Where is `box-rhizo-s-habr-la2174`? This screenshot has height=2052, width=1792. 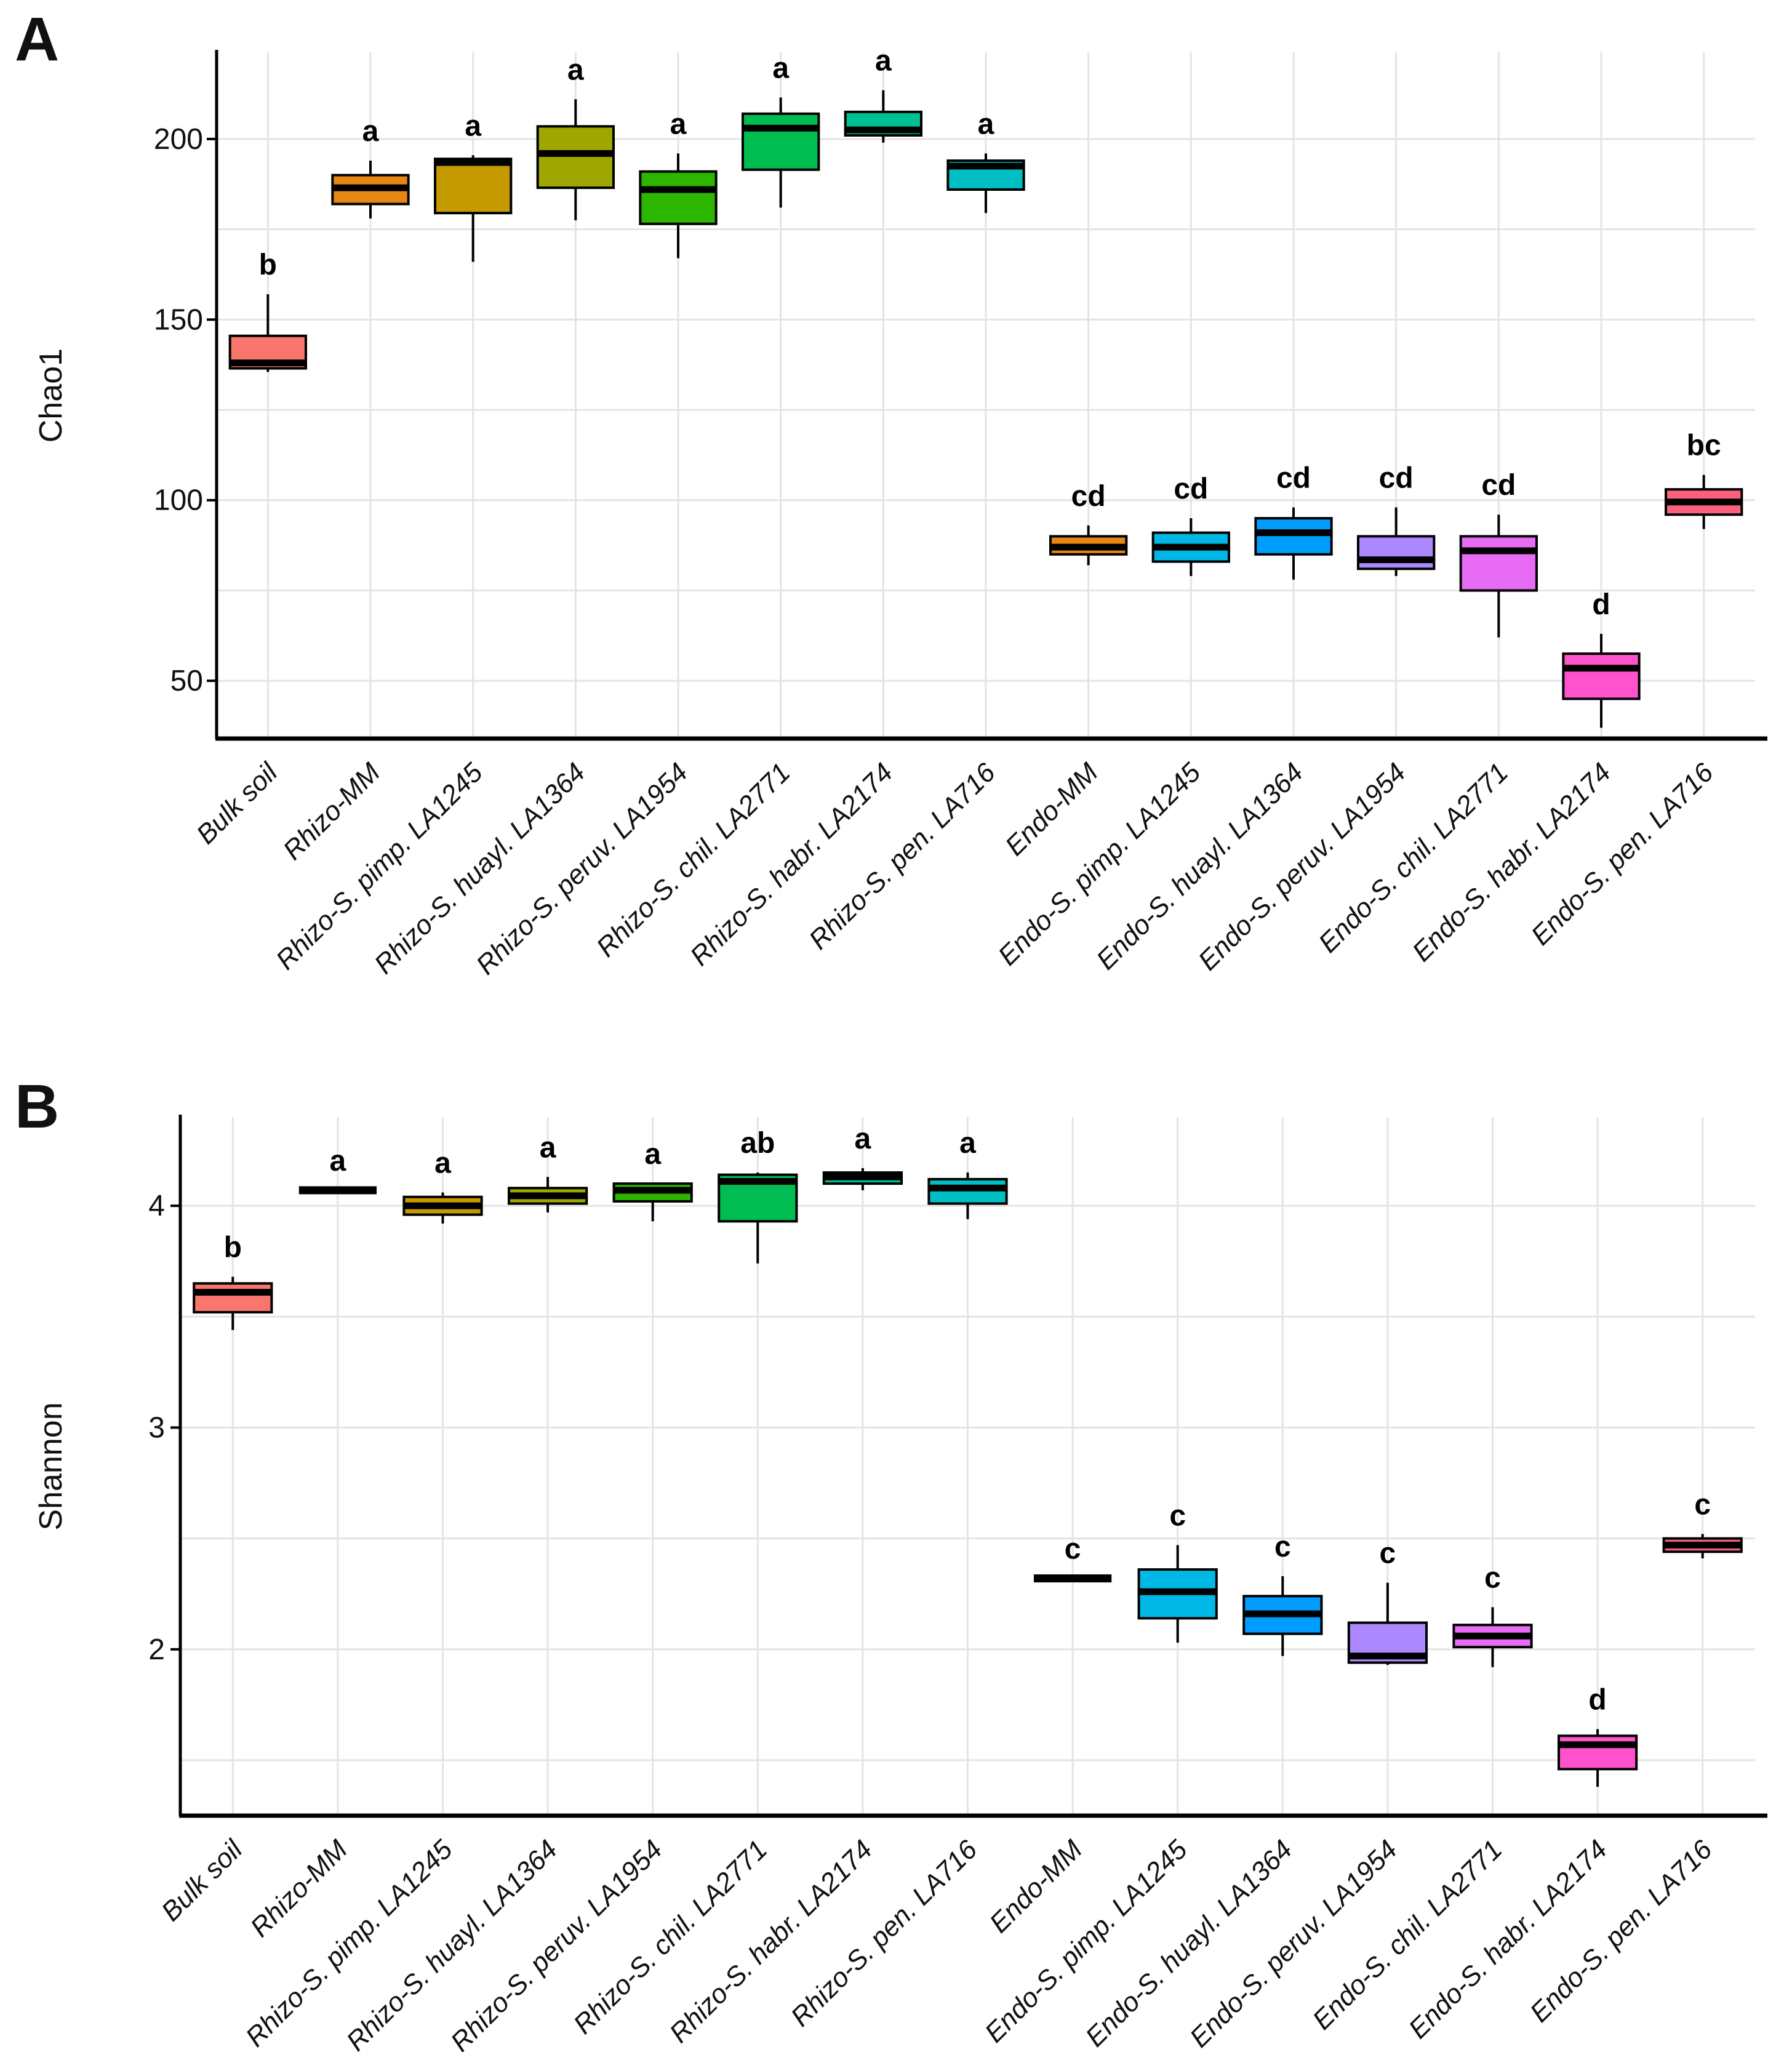 box-rhizo-s-habr-la2174 is located at coordinates (862, 1179).